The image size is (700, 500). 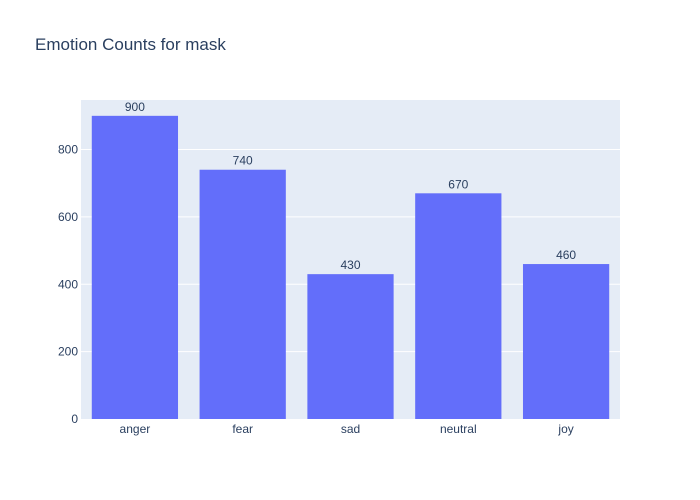 I want to click on x-tick-label-sad: sad, so click(x=350, y=429).